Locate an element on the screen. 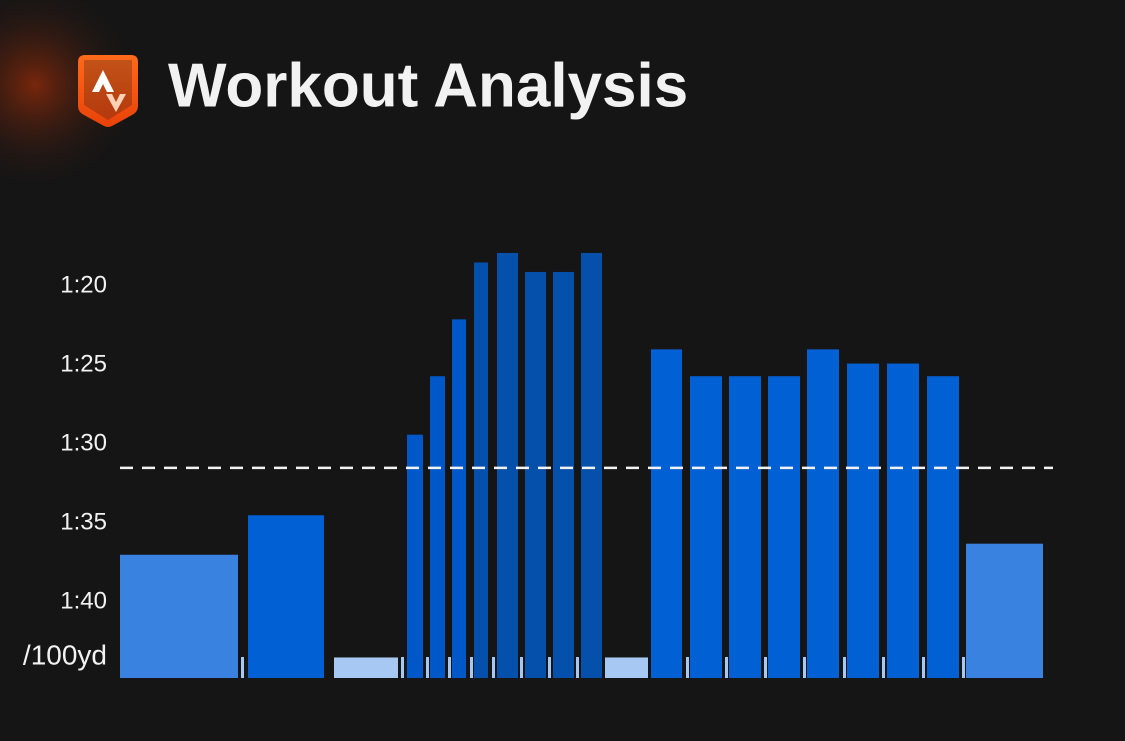  logo is located at coordinates (108, 91).